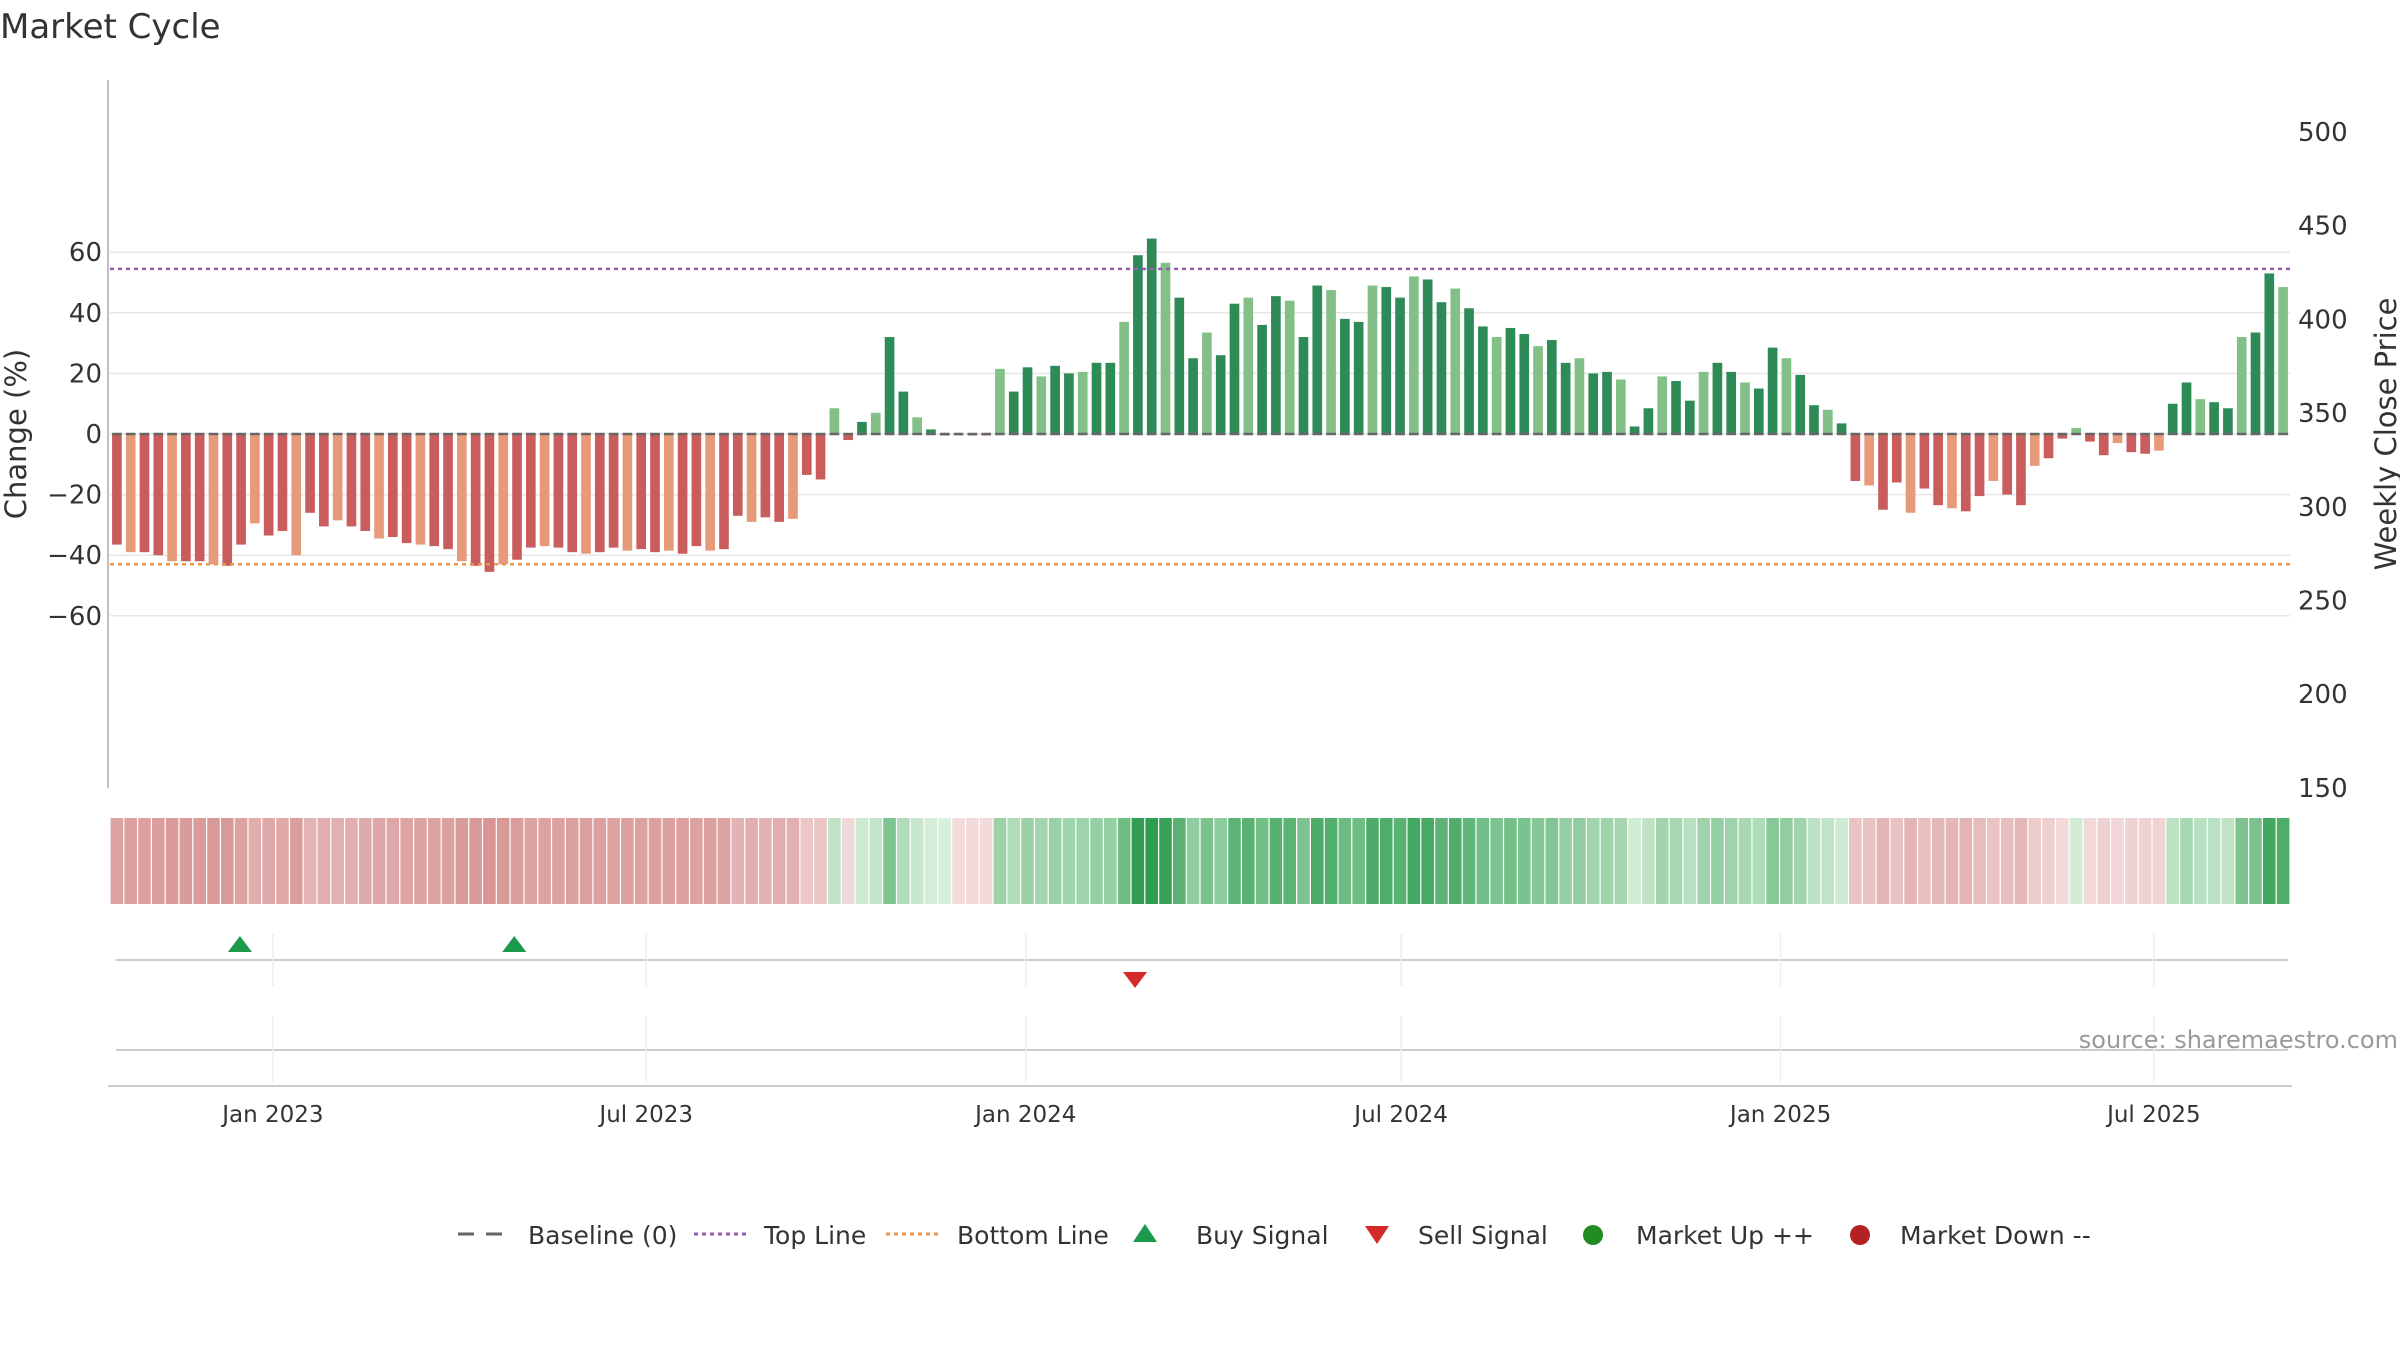  I want to click on x-tick-label: Jul 2023, so click(645, 1115).